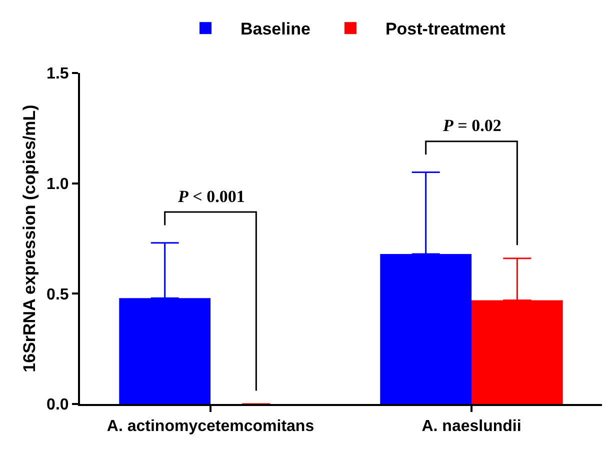 The image size is (612, 449). Describe the element at coordinates (57, 295) in the screenshot. I see `y-tick-label: 0.5` at that location.